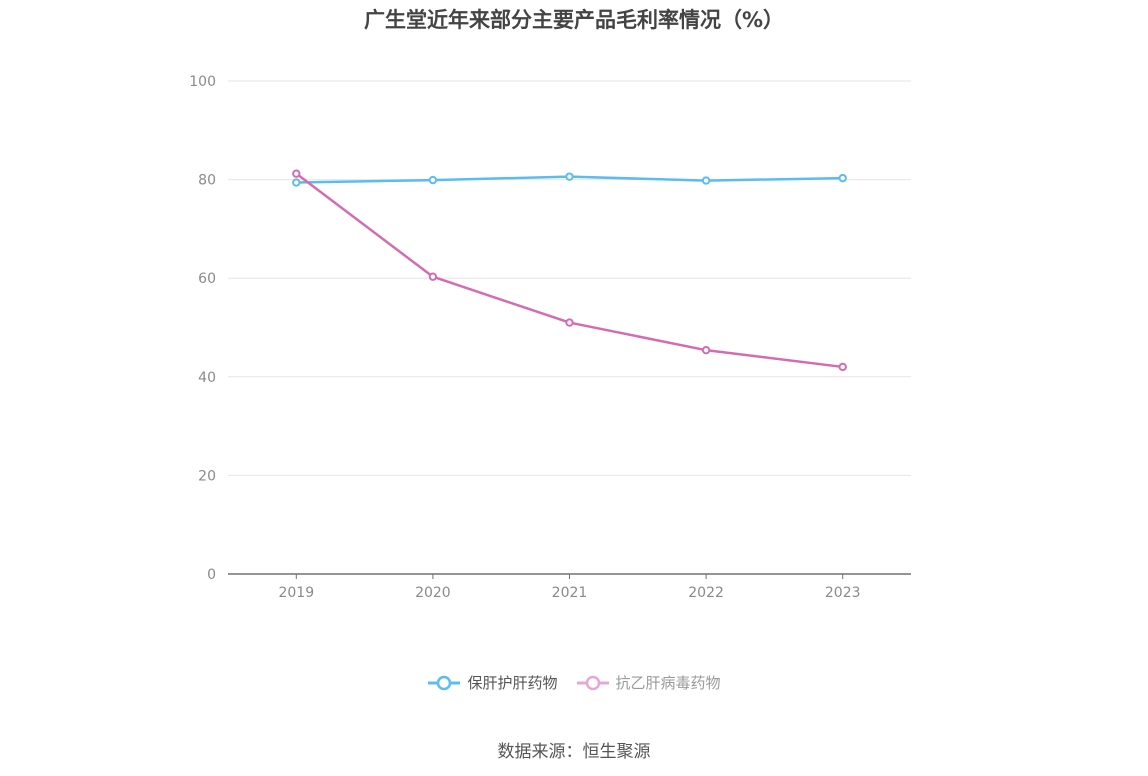 The height and width of the screenshot is (776, 1148). Describe the element at coordinates (512, 683) in the screenshot. I see `legend-label: 保肝护肝药物` at that location.